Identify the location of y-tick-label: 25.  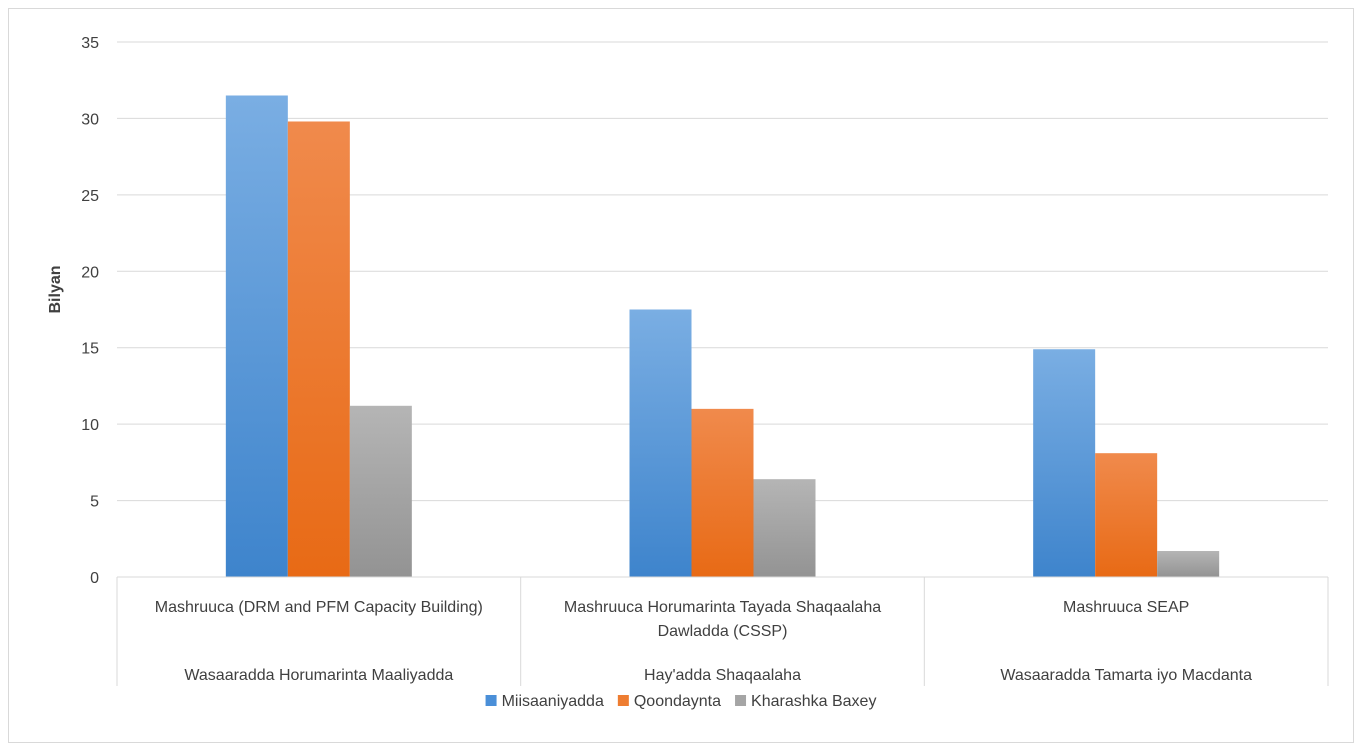
(90, 196).